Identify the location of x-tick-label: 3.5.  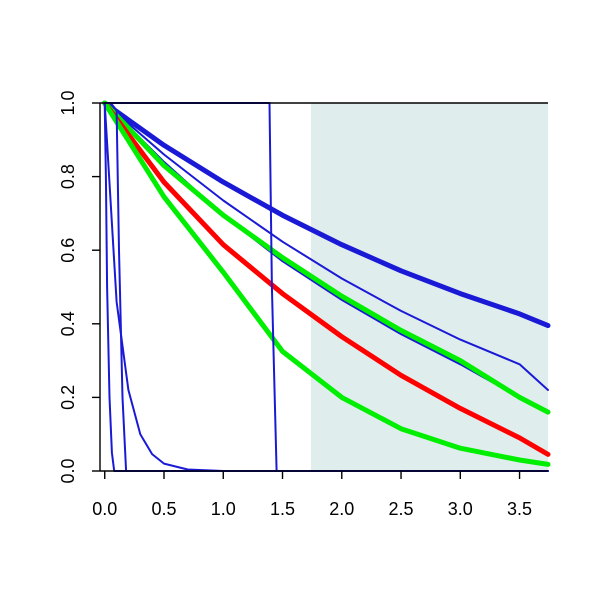
(519, 509).